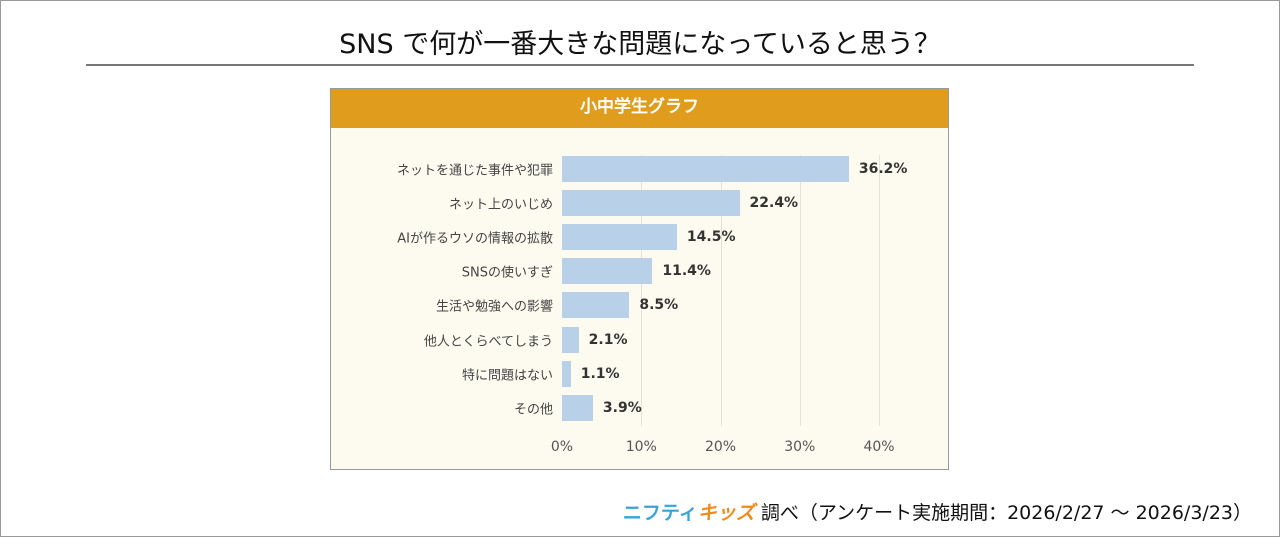 This screenshot has width=1280, height=537. Describe the element at coordinates (800, 447) in the screenshot. I see `x-tick-label: 30%` at that location.